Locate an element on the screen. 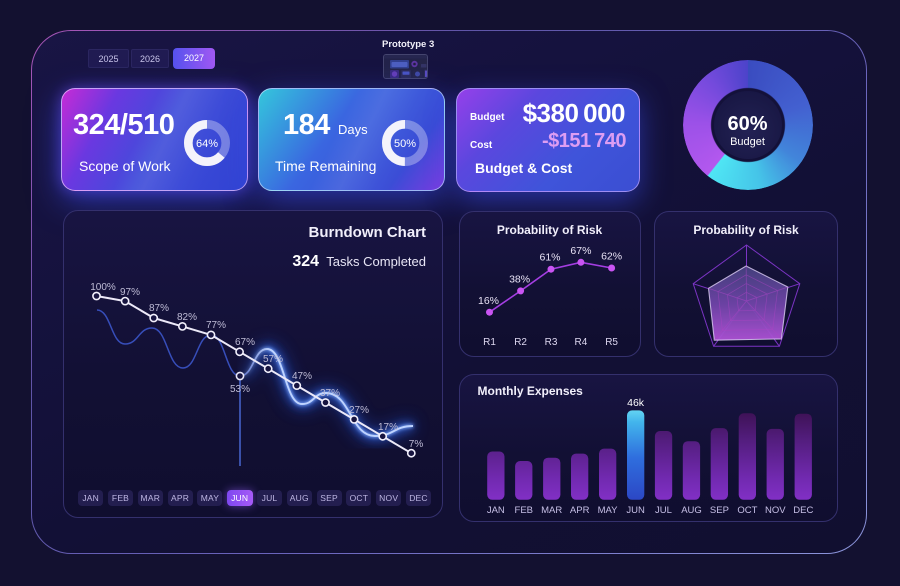 The height and width of the screenshot is (586, 900). svg-text: 16% is located at coordinates (487, 301).